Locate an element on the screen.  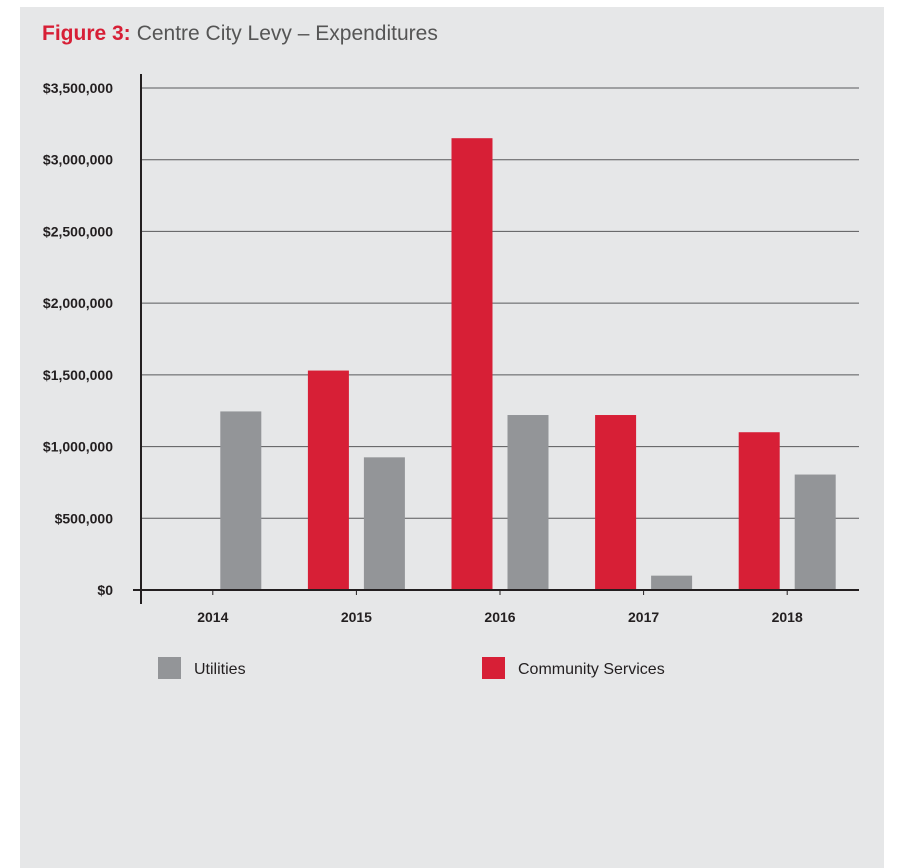
x-tick-label: 2015 is located at coordinates (356, 617).